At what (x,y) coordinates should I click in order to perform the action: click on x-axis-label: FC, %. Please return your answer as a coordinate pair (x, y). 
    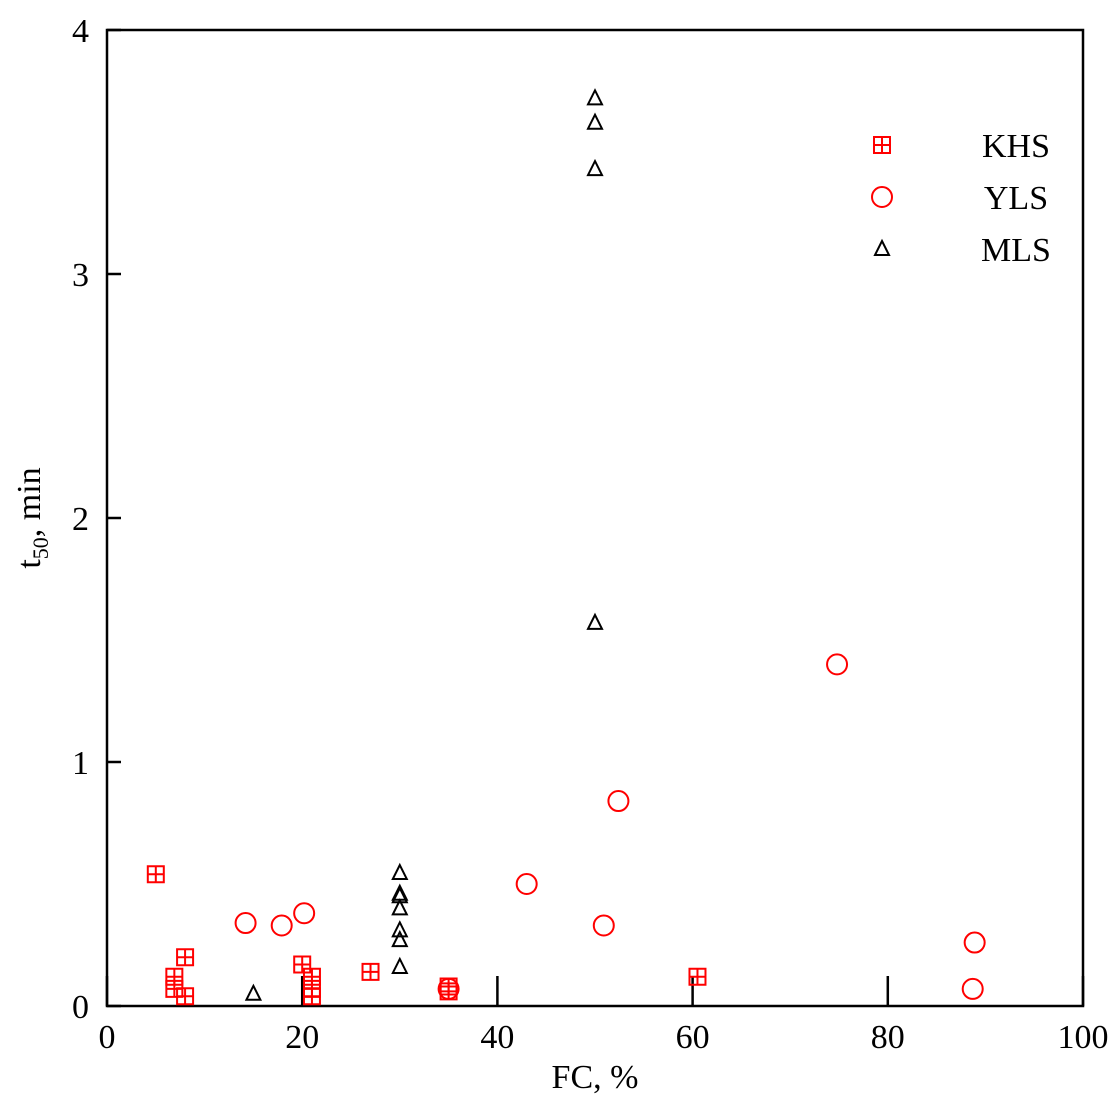
    Looking at the image, I should click on (595, 1077).